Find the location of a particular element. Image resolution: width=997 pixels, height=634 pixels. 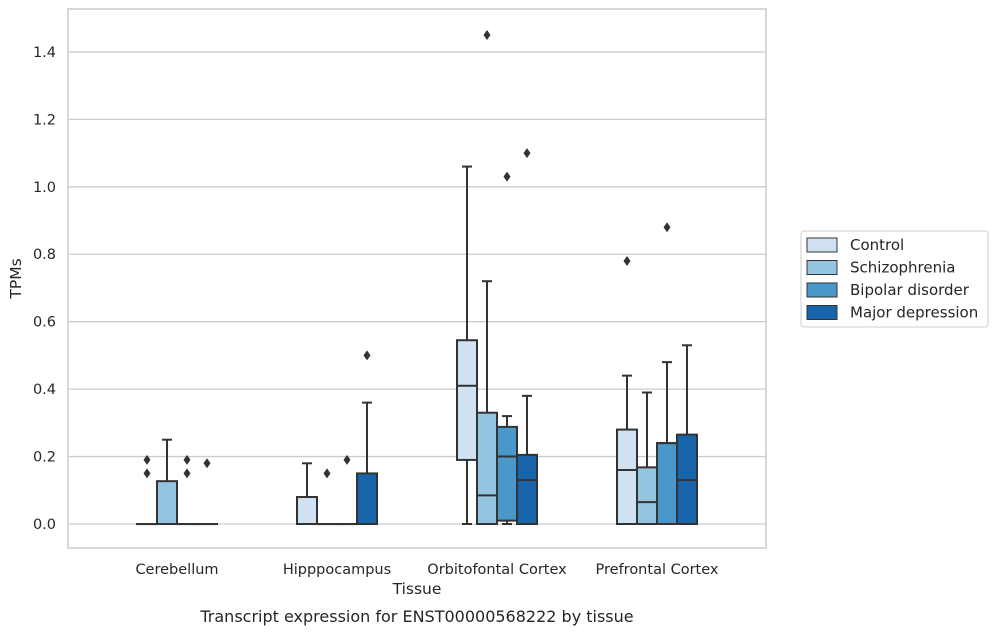

legend-label: Control is located at coordinates (877, 245).